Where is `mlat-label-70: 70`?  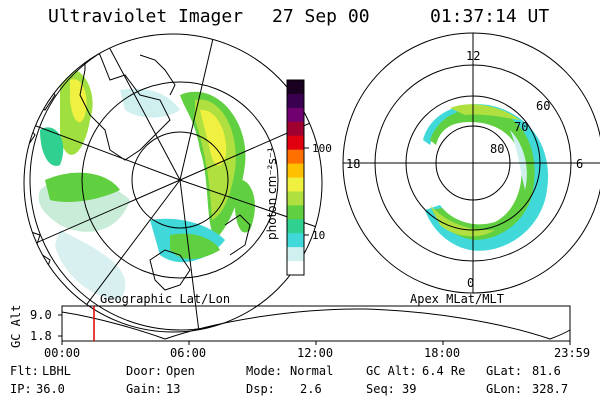 mlat-label-70: 70 is located at coordinates (521, 127).